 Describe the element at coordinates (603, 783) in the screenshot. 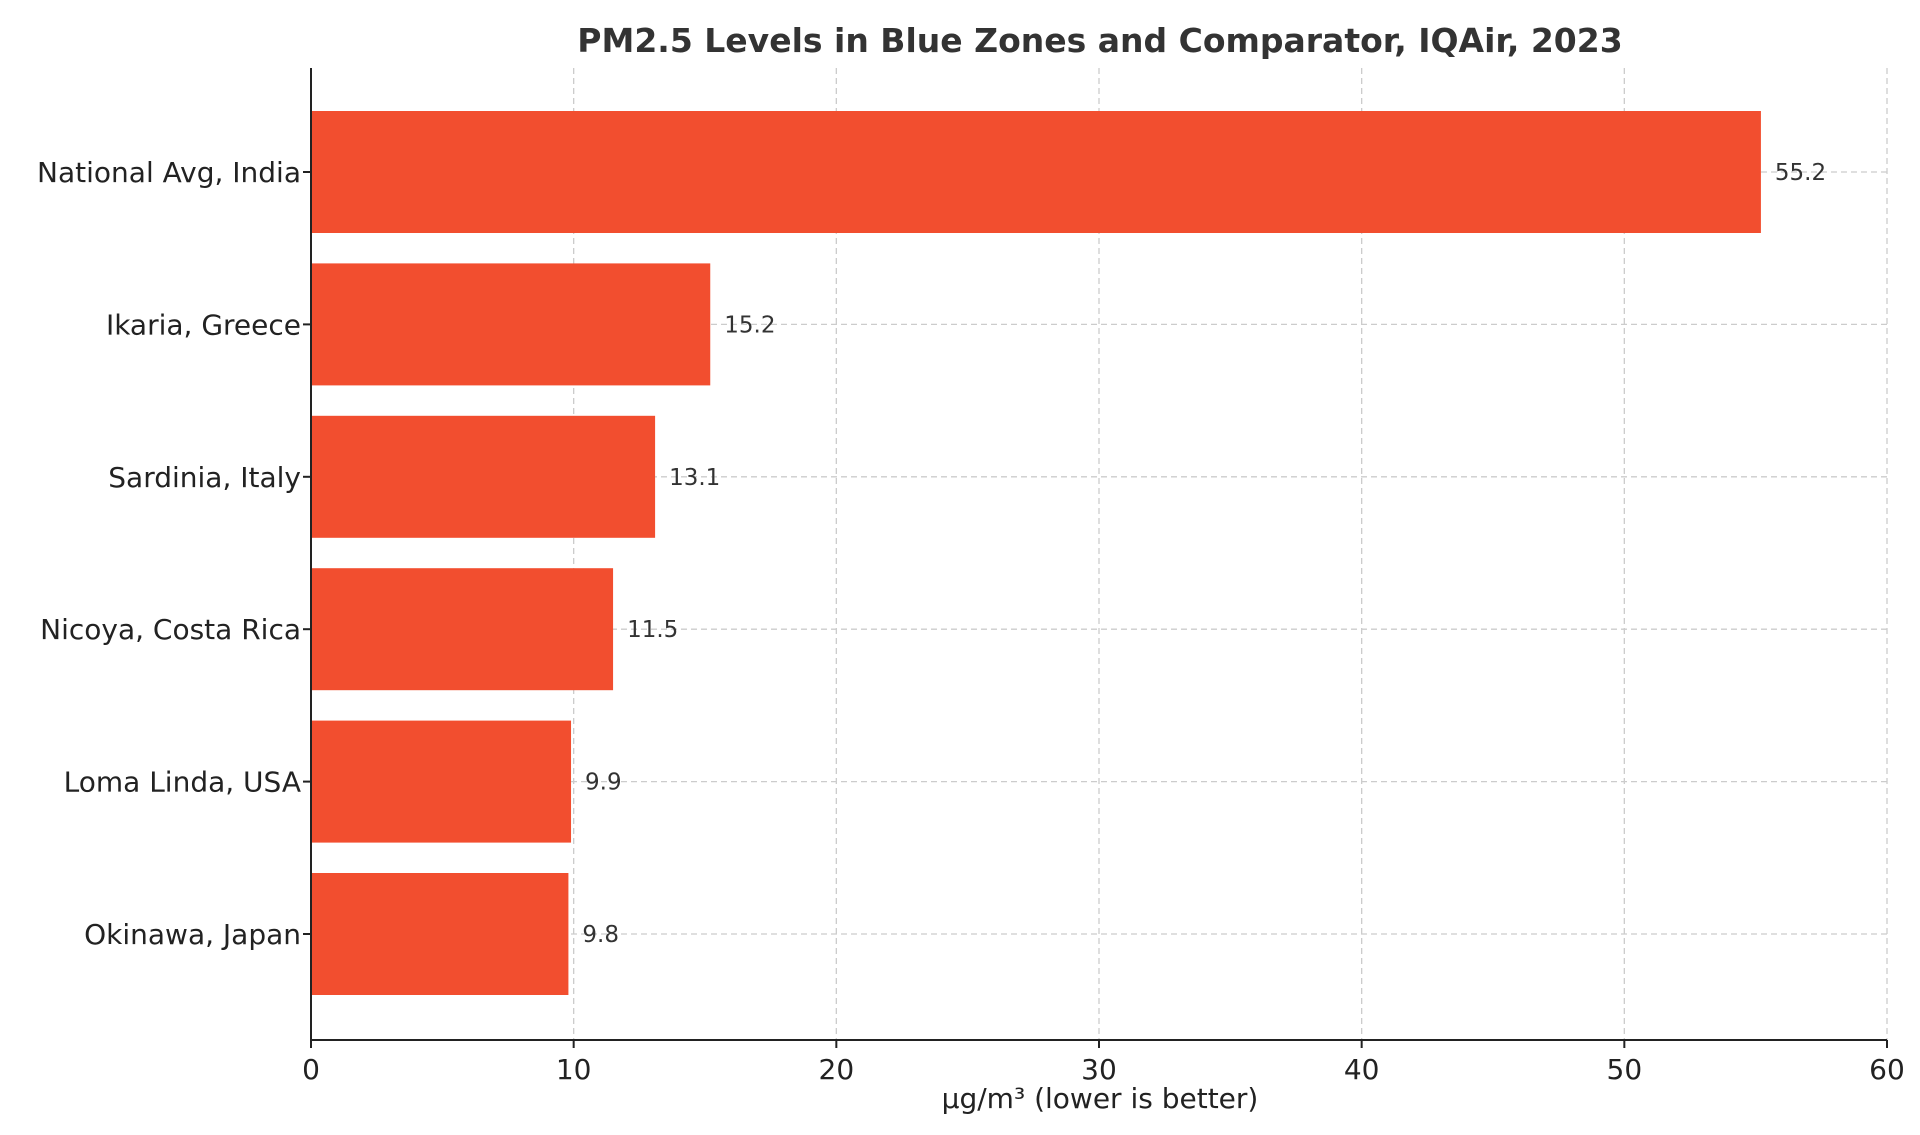

I see `bar-value-label: 9.9` at that location.